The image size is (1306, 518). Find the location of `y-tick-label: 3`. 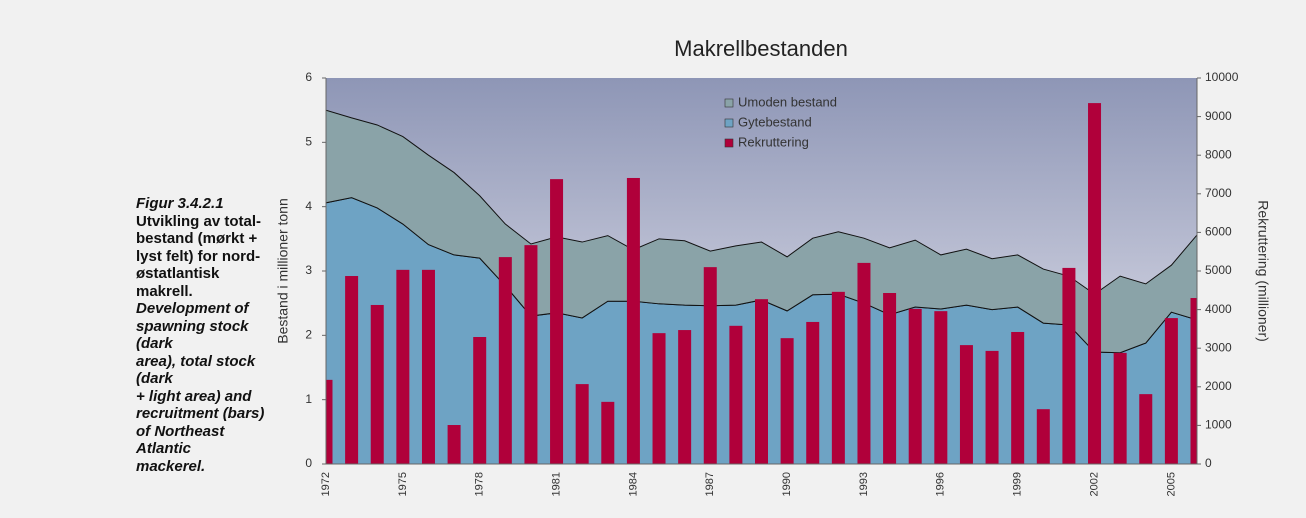

y-tick-label: 3 is located at coordinates (308, 270).